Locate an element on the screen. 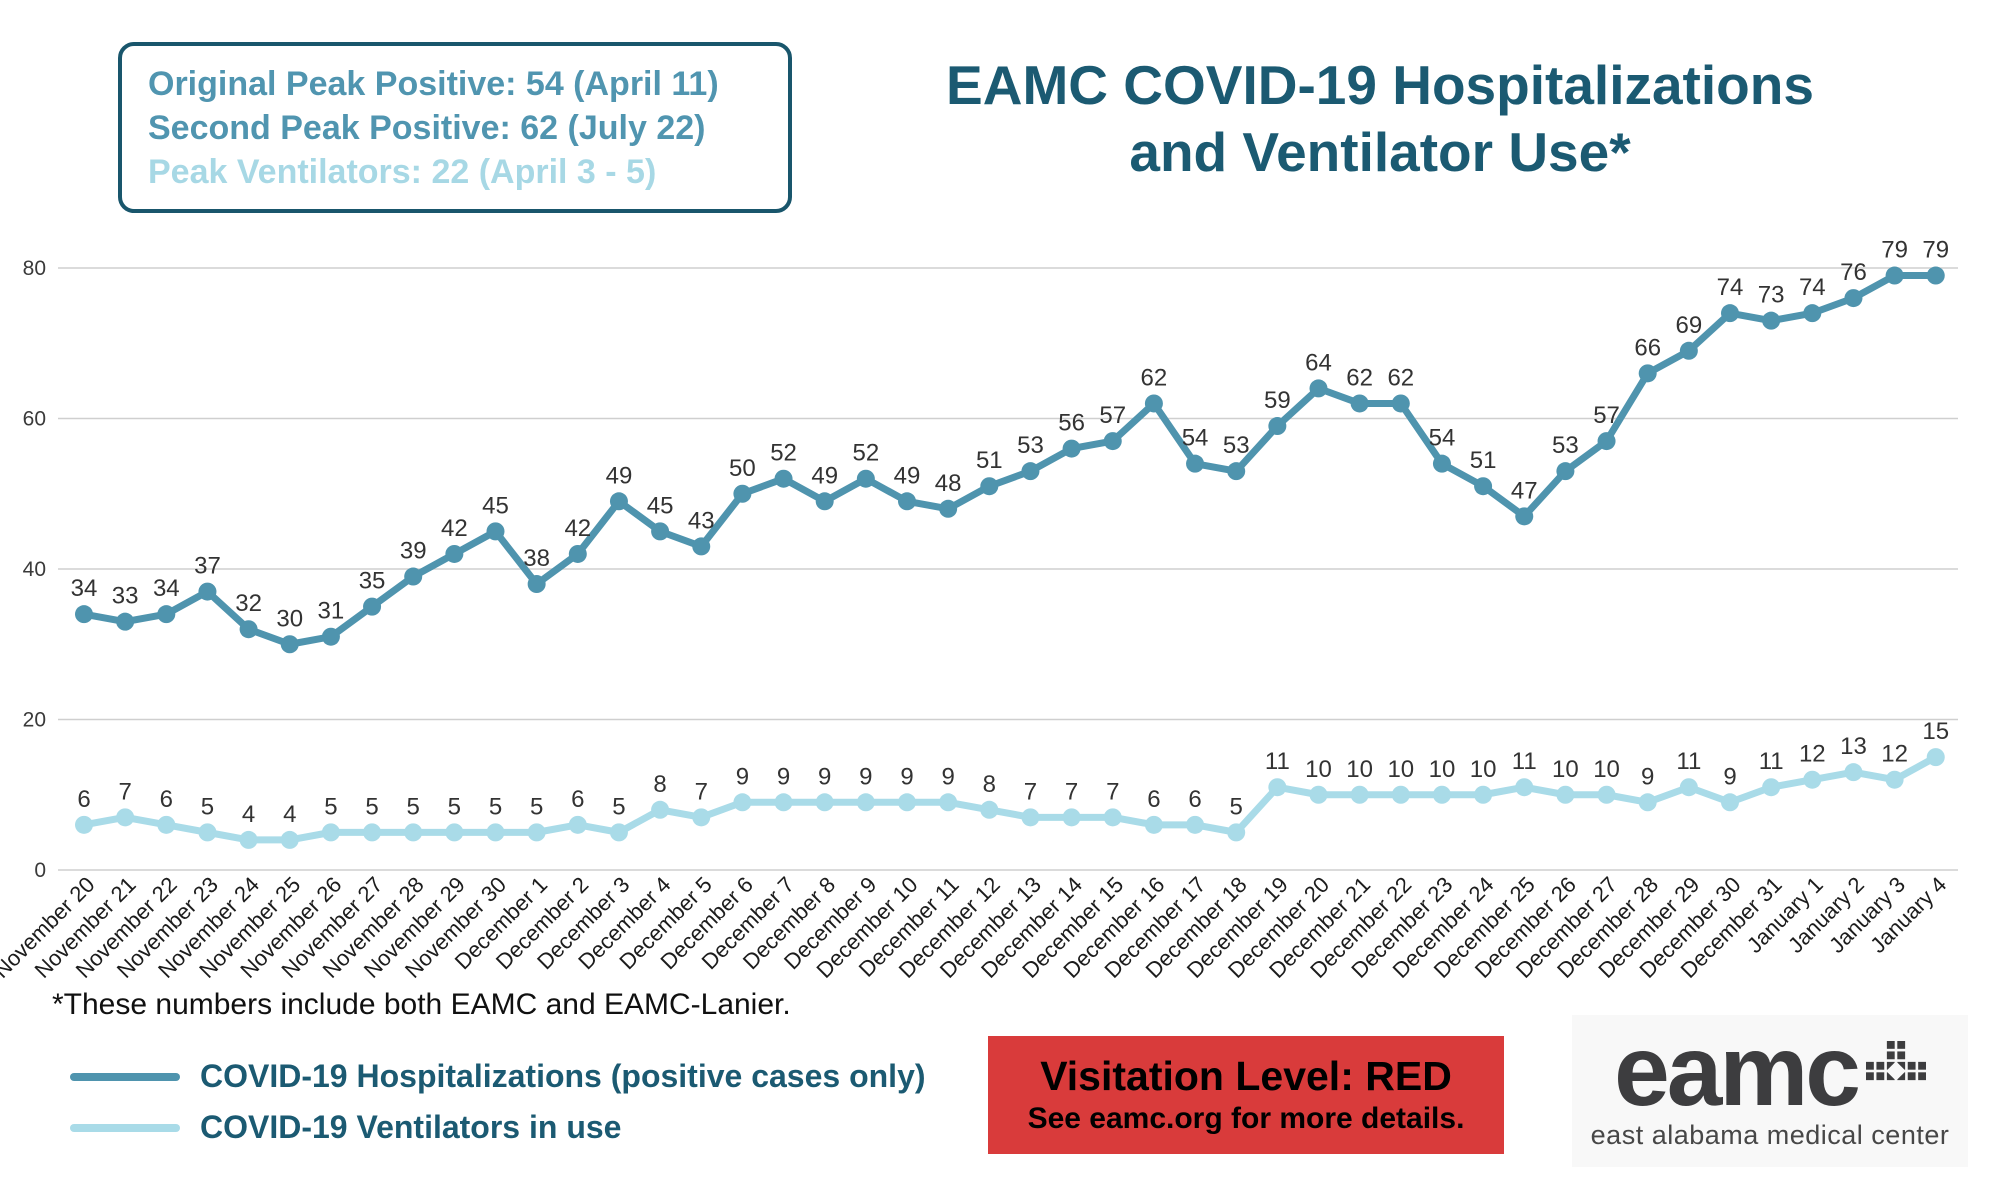  data-point-label: 73 is located at coordinates (1771, 295).